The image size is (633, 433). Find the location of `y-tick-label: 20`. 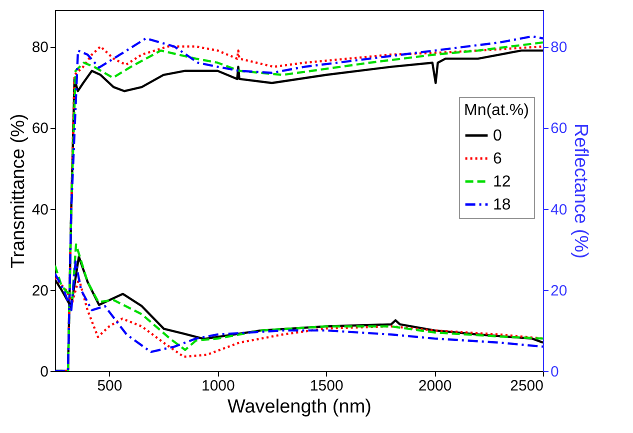

y-tick-label: 20 is located at coordinates (40, 291).